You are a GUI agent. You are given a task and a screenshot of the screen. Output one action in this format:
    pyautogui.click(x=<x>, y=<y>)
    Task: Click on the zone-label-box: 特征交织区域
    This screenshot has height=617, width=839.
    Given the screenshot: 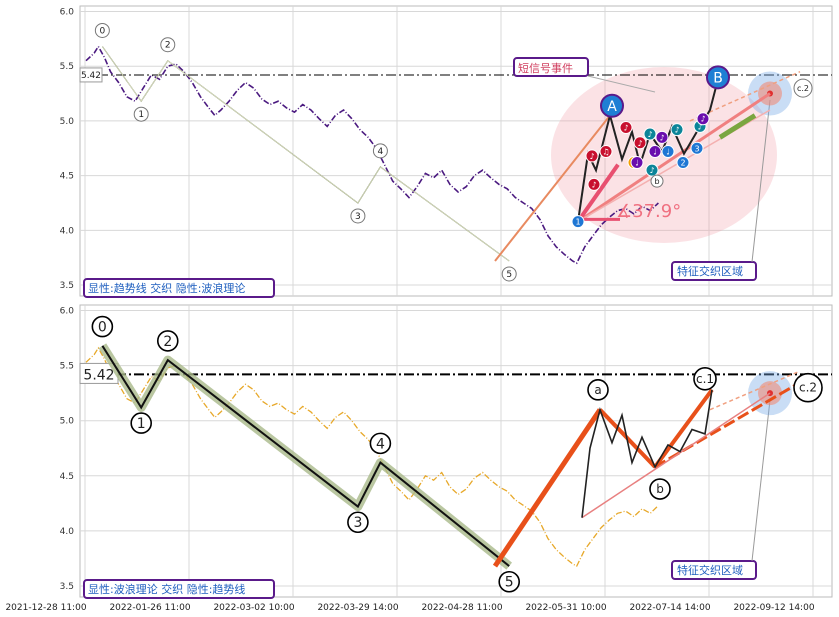 What is the action you would take?
    pyautogui.click(x=714, y=570)
    